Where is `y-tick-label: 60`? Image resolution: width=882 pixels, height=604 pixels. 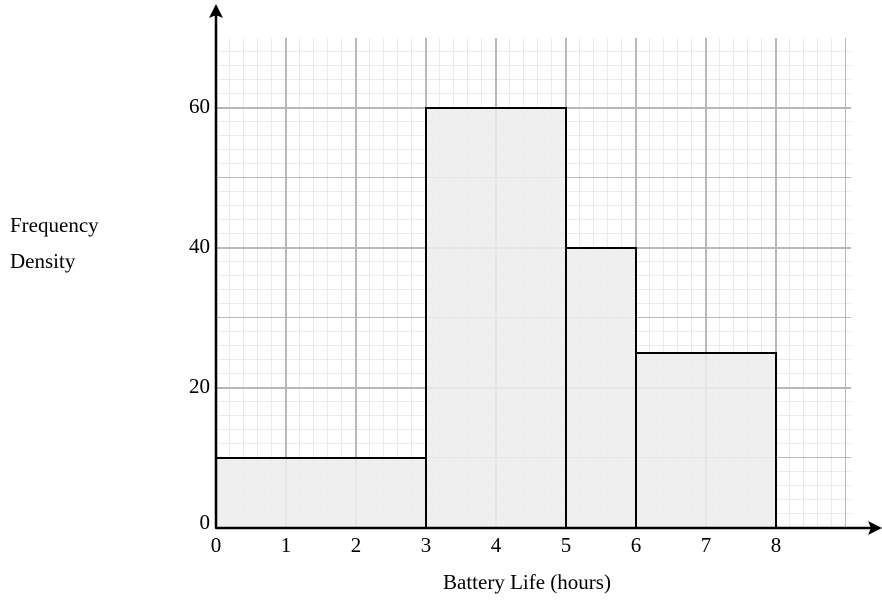
y-tick-label: 60 is located at coordinates (199, 106).